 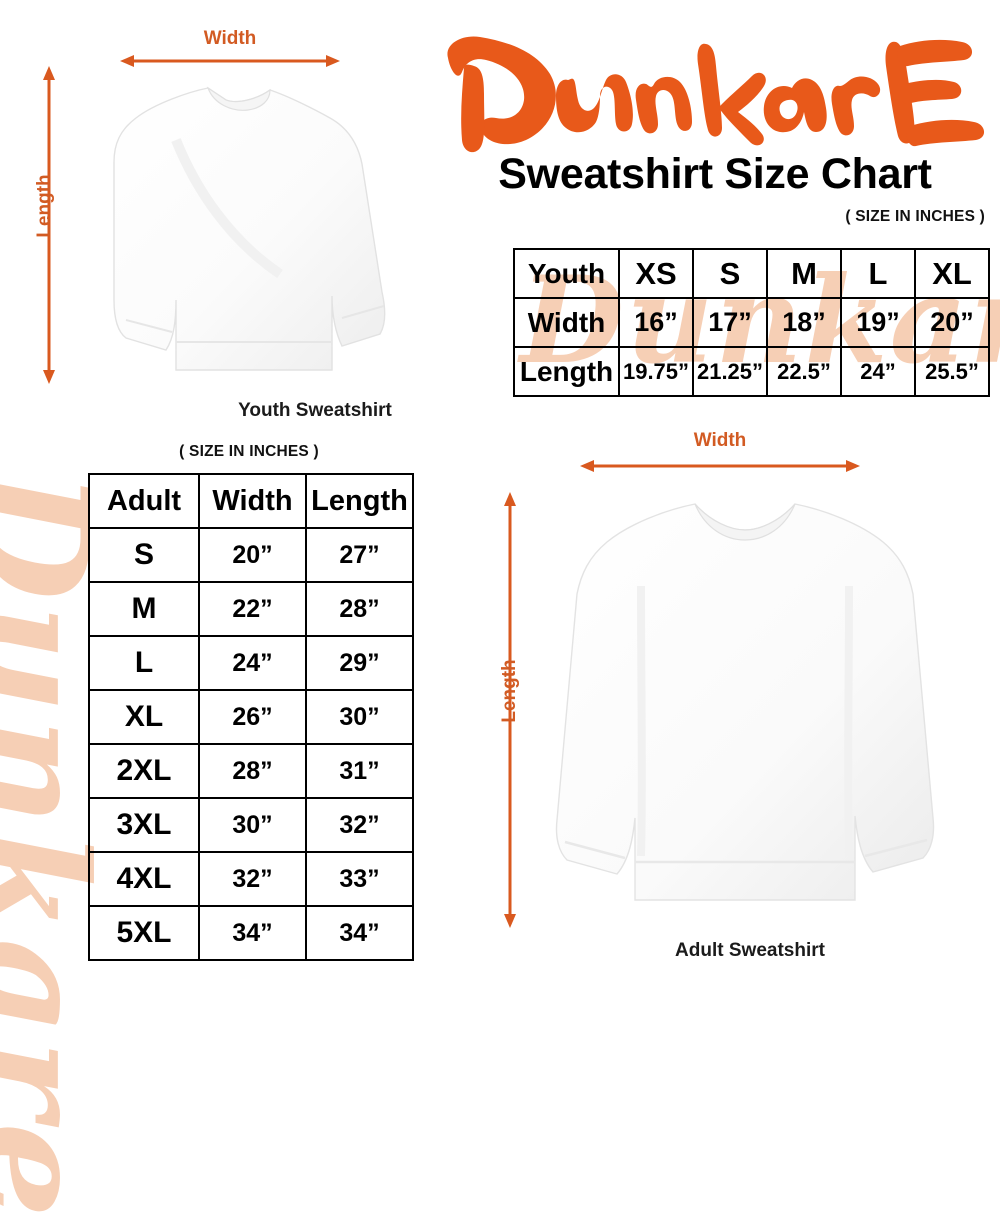 I want to click on adult-row-length: 31”, so click(x=359, y=771).